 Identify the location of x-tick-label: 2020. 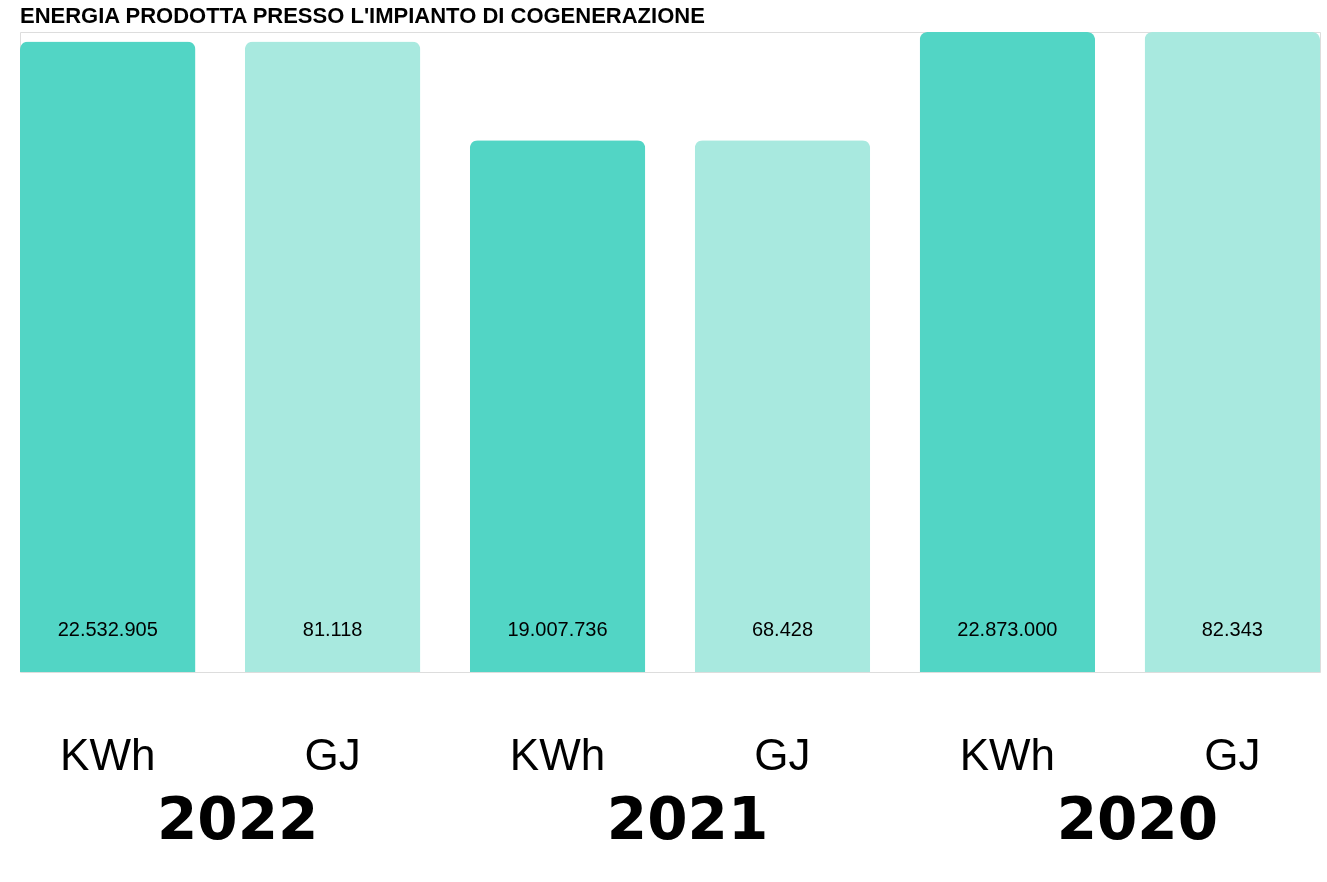
(1137, 819).